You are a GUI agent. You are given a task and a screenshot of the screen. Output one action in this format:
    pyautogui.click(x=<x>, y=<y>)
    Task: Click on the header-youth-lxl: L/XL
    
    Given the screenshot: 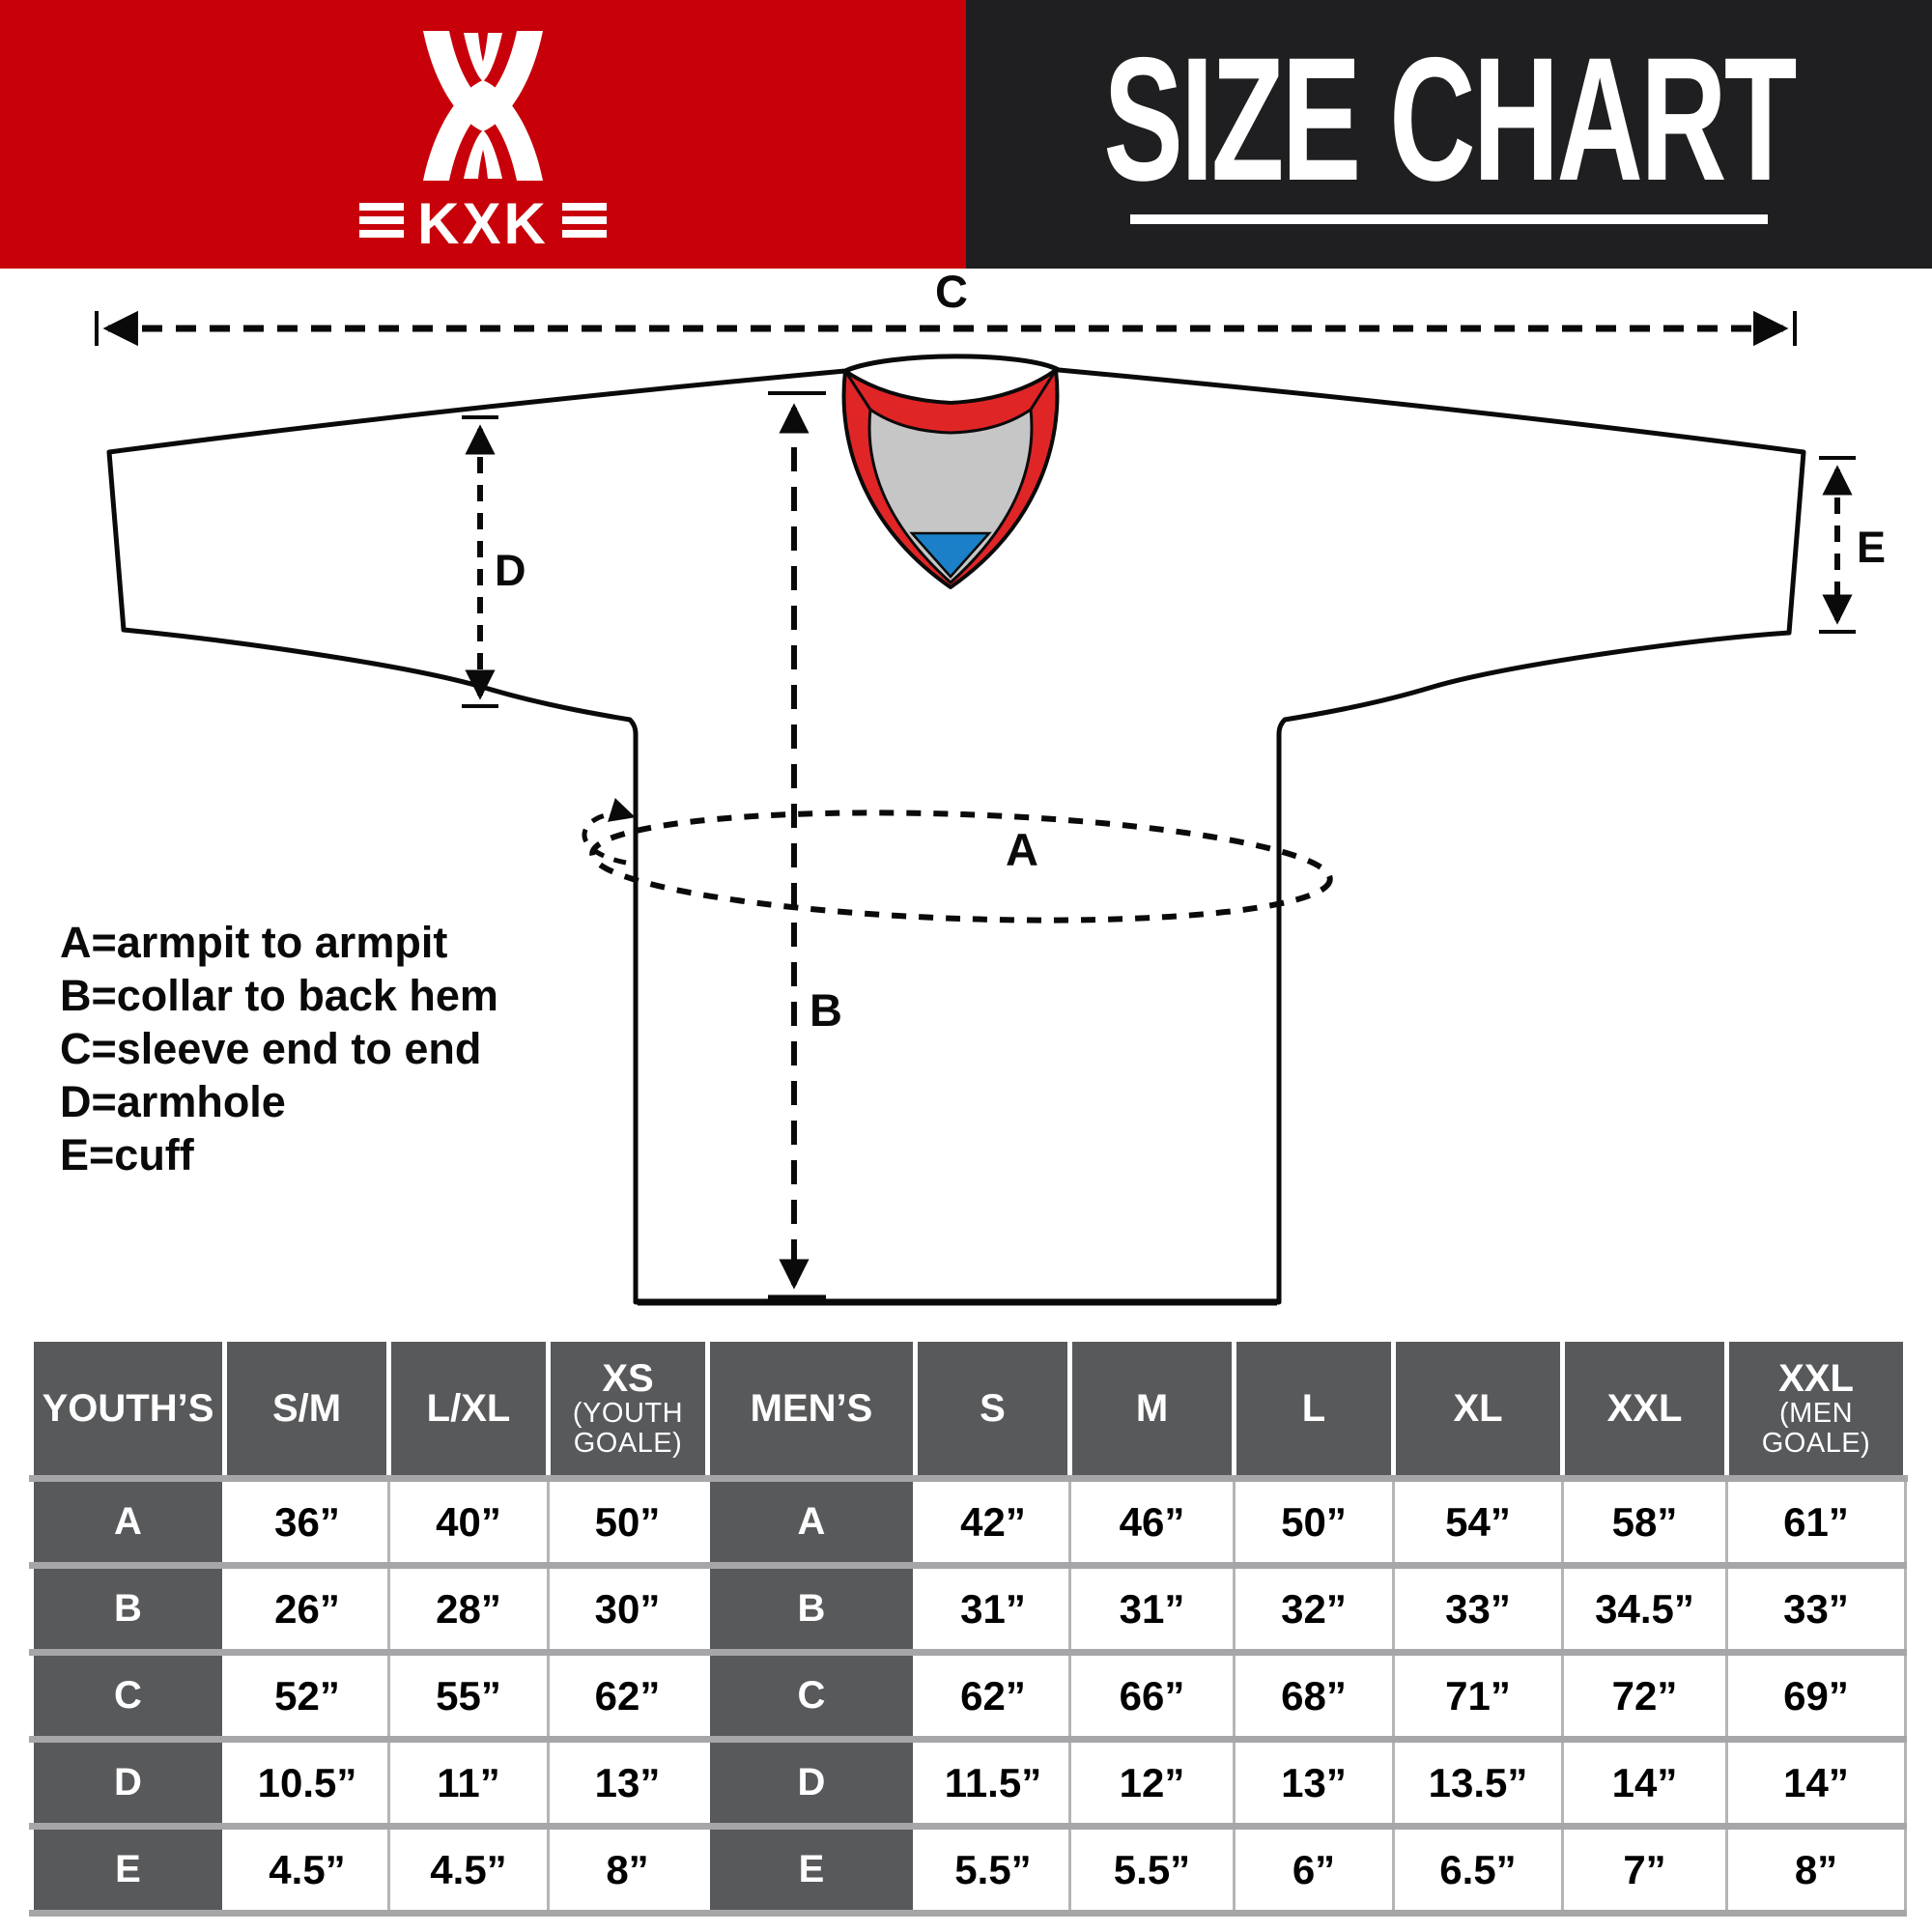 What is the action you would take?
    pyautogui.click(x=468, y=1410)
    